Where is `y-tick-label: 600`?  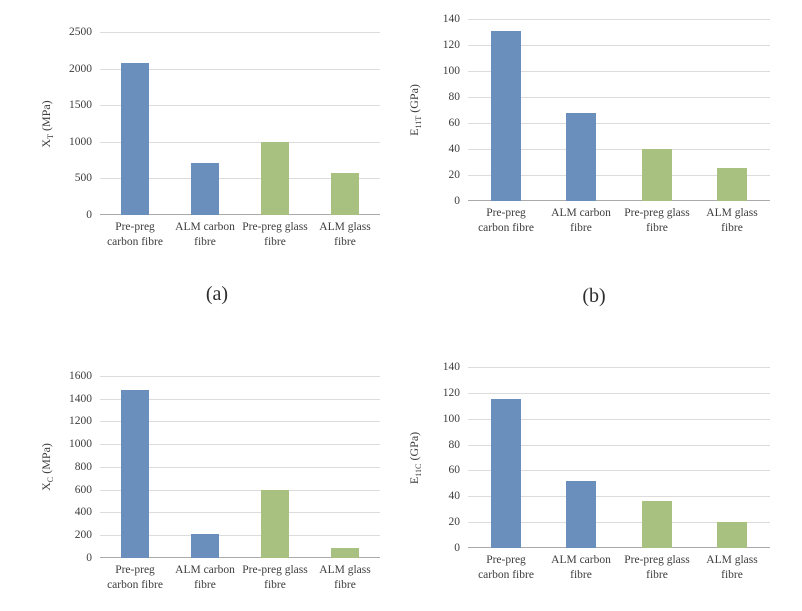 y-tick-label: 600 is located at coordinates (83, 490).